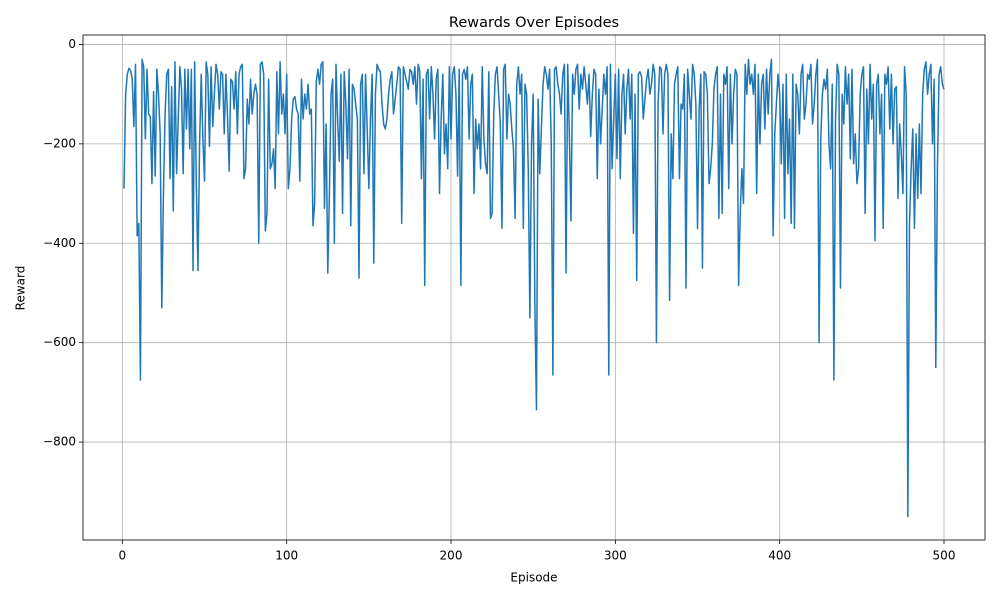 The height and width of the screenshot is (604, 1000). I want to click on x-tick-label: 200, so click(451, 556).